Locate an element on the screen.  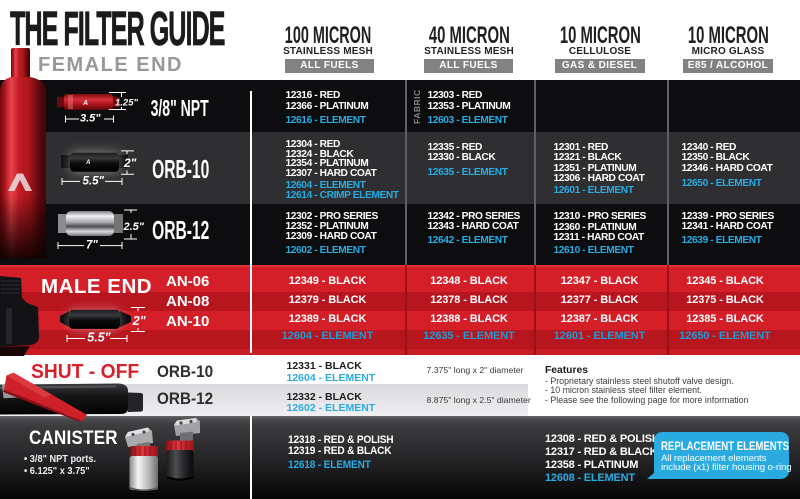
svg-text: 2.5" is located at coordinates (134, 227).